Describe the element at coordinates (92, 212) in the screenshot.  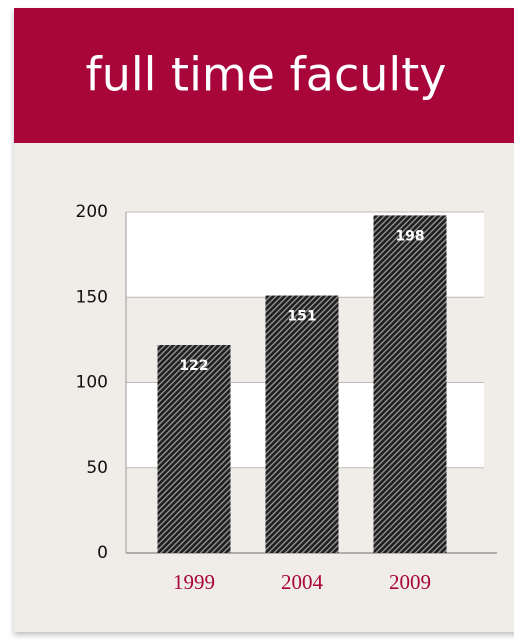
I see `y-tick-label: 200` at that location.